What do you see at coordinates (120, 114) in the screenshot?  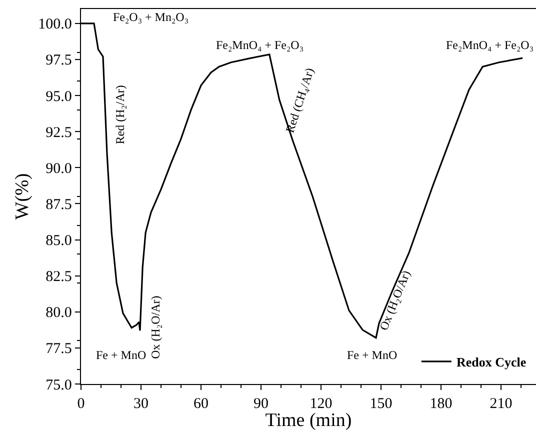 I see `annotation: Red (H₂/Ar)` at bounding box center [120, 114].